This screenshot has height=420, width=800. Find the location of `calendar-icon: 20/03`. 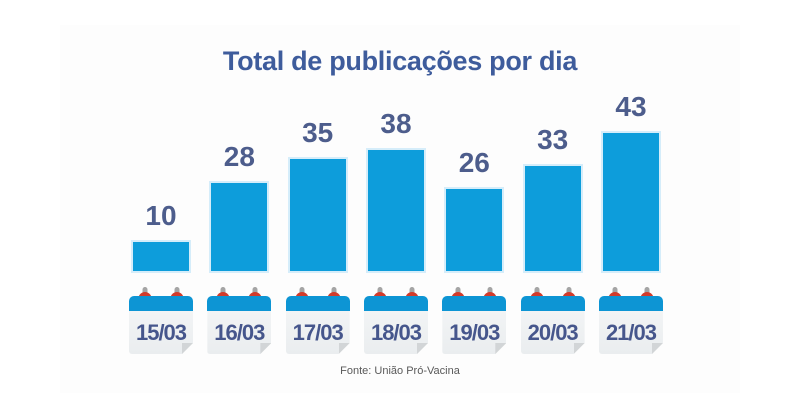

calendar-icon: 20/03 is located at coordinates (552, 320).